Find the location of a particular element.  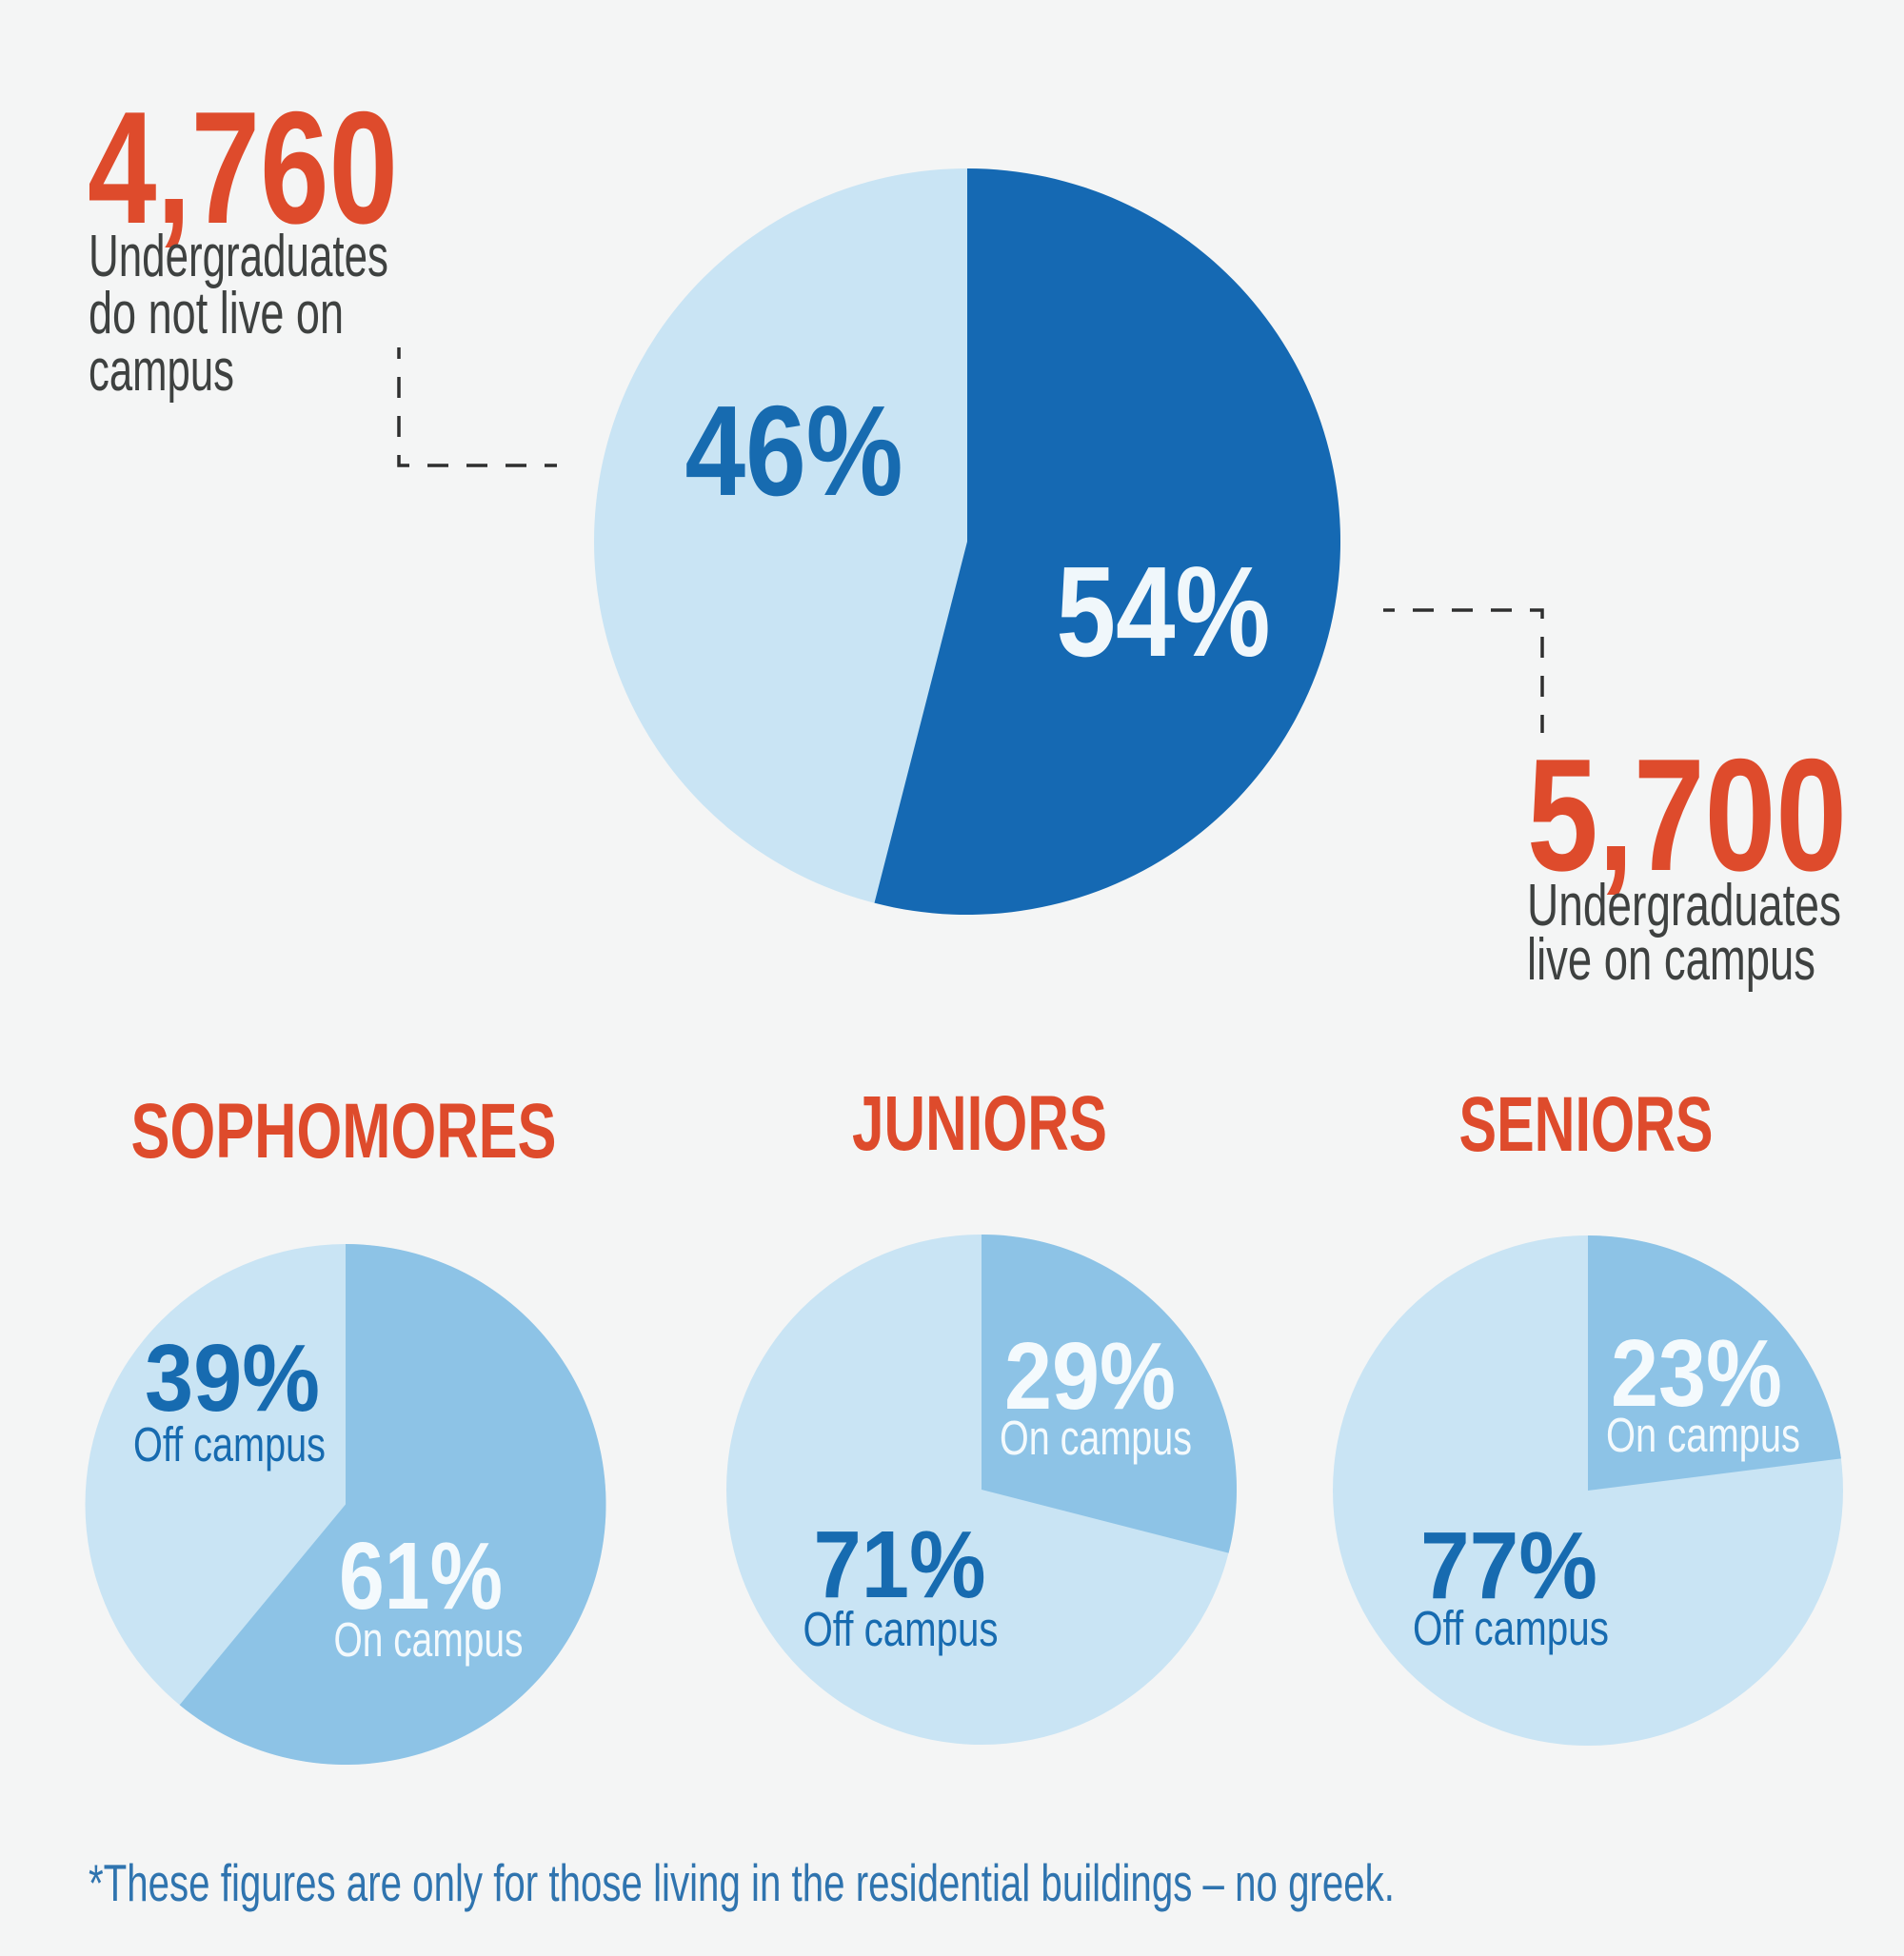

svg-text: 23% is located at coordinates (1696, 1373).